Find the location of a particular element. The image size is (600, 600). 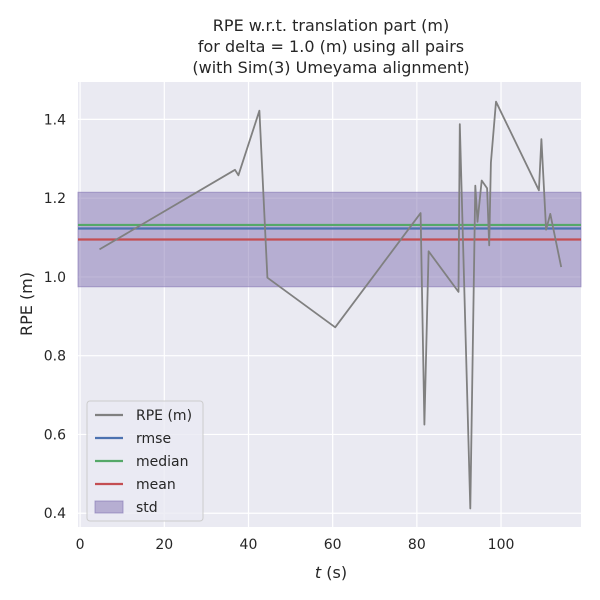

x-axis-label: t (s) is located at coordinates (331, 572).